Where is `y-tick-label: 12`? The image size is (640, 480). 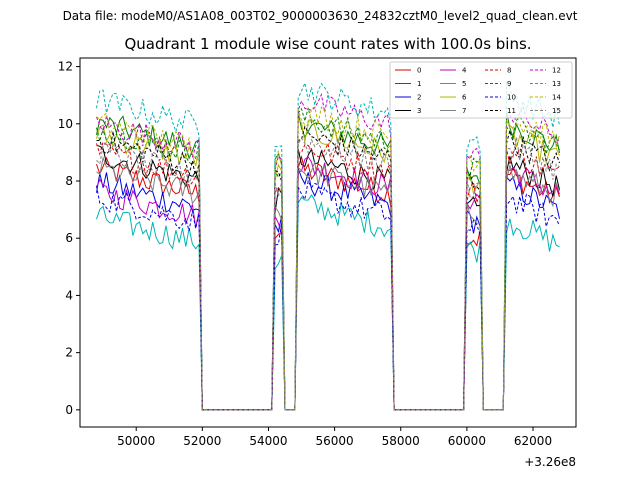
y-tick-label: 12 is located at coordinates (65, 67).